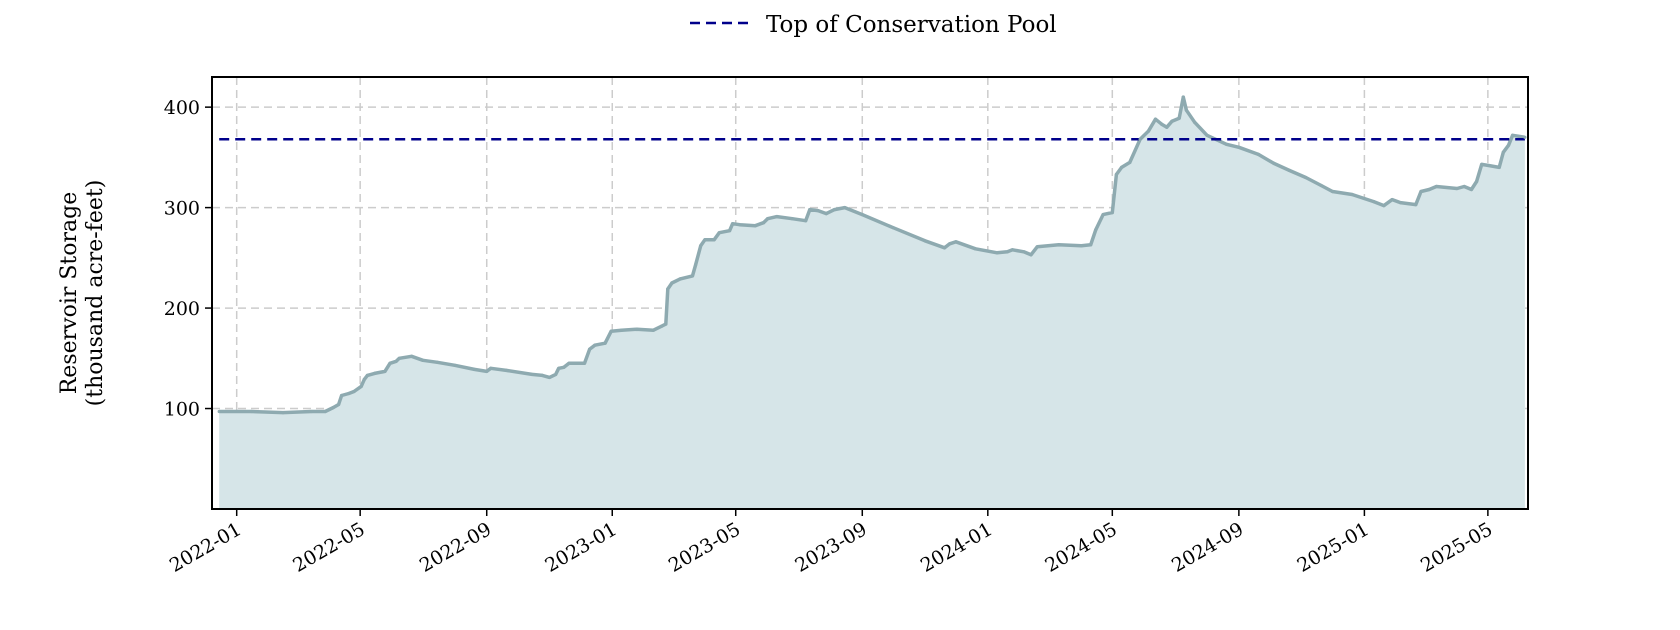  Describe the element at coordinates (182, 209) in the screenshot. I see `y-tick-label: 300` at that location.